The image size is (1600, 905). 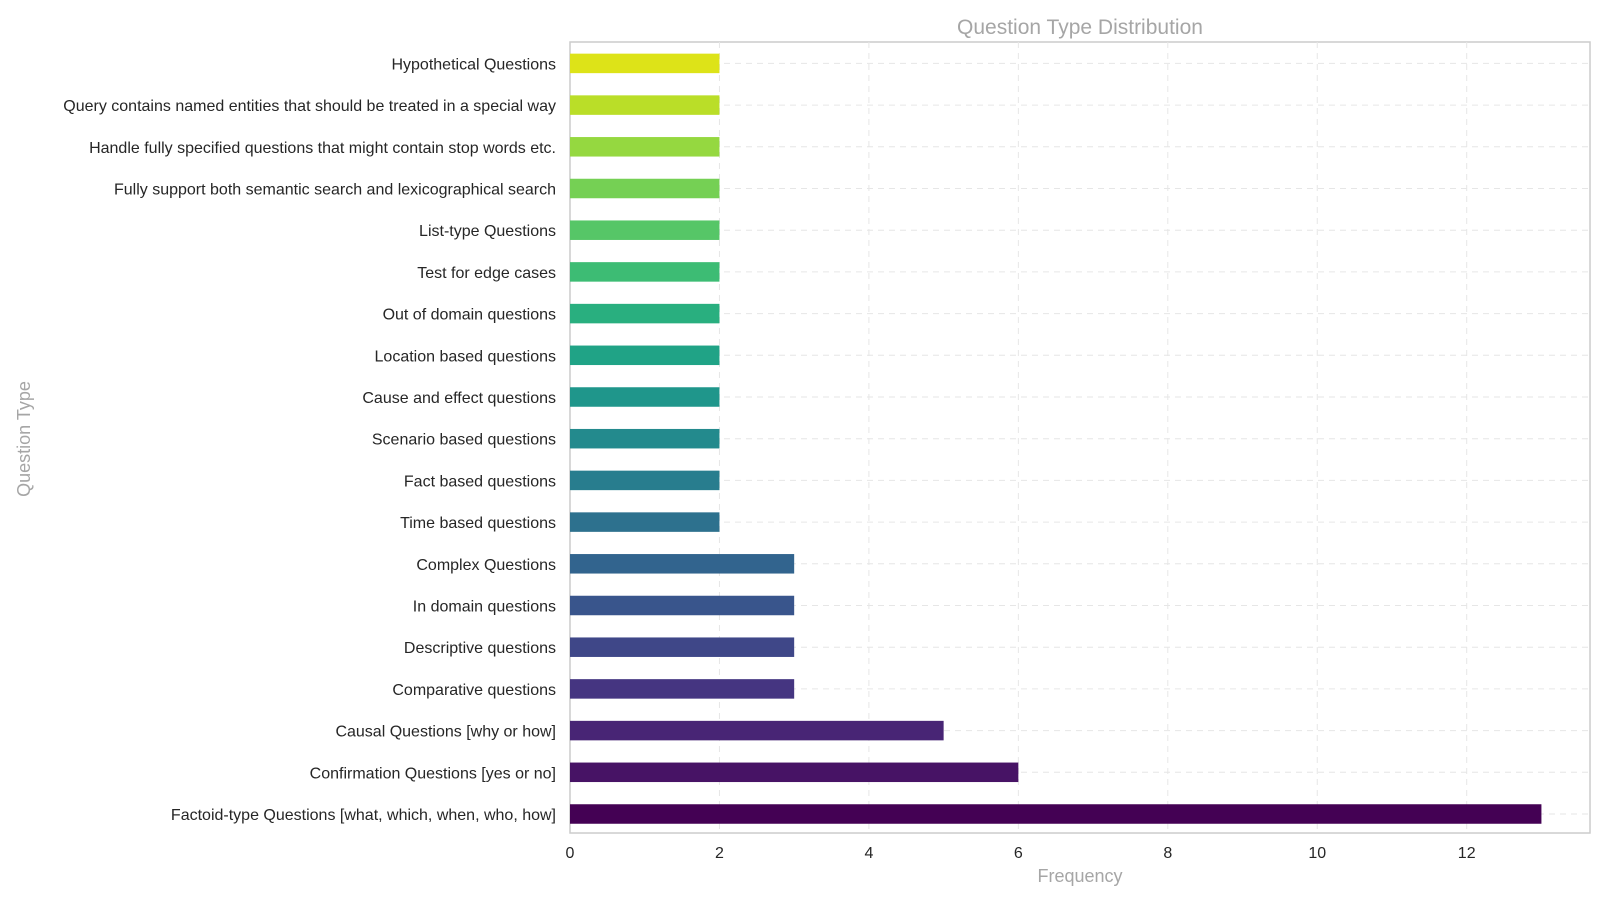 What do you see at coordinates (433, 773) in the screenshot?
I see `y-tick-label: Confirmation Questions [yes or no]` at bounding box center [433, 773].